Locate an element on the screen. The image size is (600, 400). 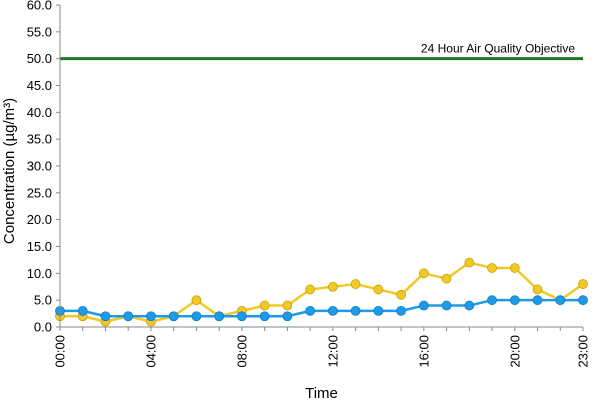
x-tick-label: 23:00 is located at coordinates (583, 351).